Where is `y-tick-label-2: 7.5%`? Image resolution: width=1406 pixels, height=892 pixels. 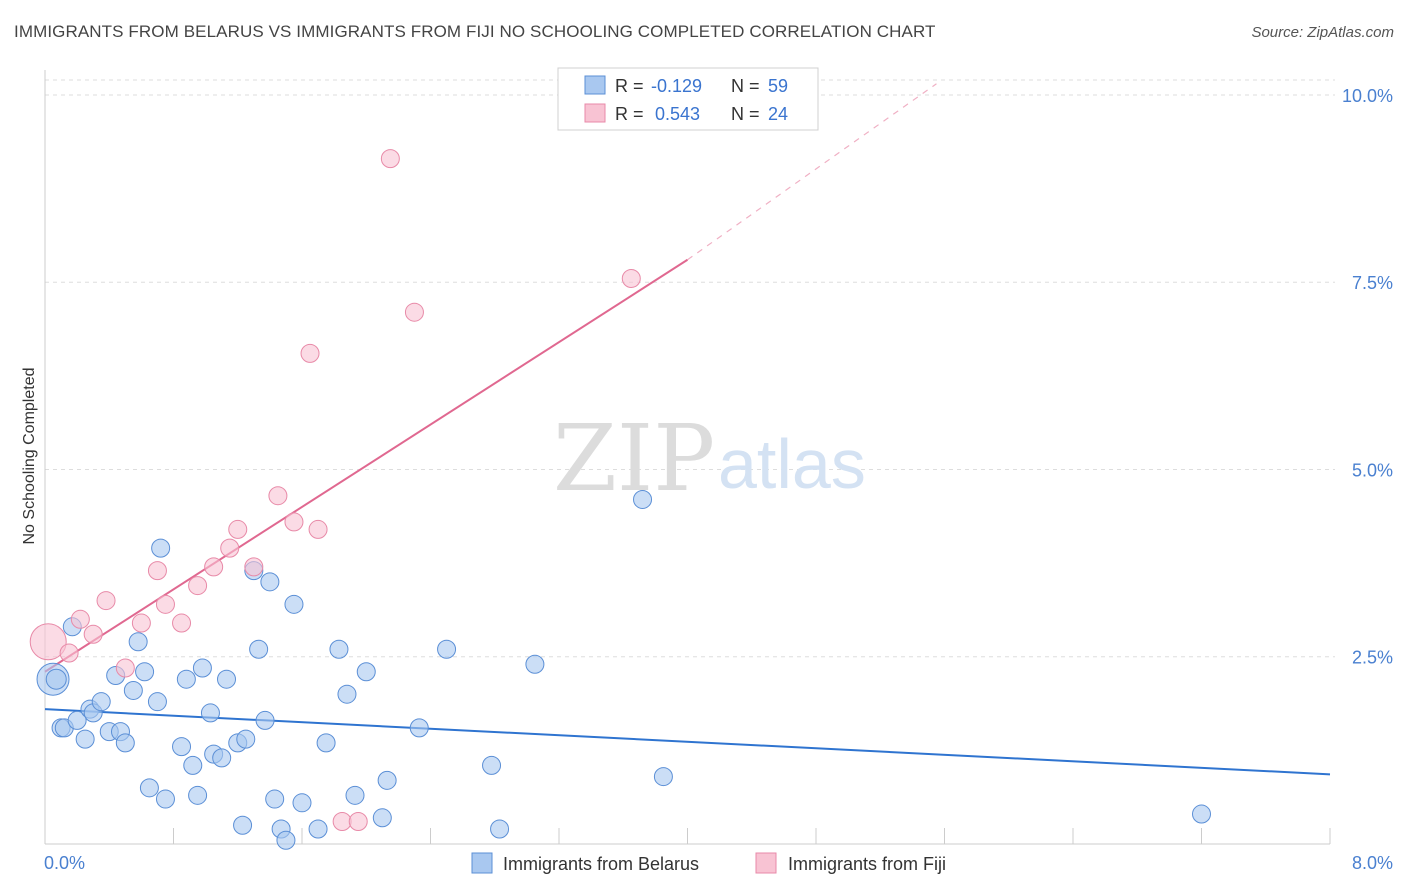
y-tick-label-2: 7.5% is located at coordinates (1372, 283).